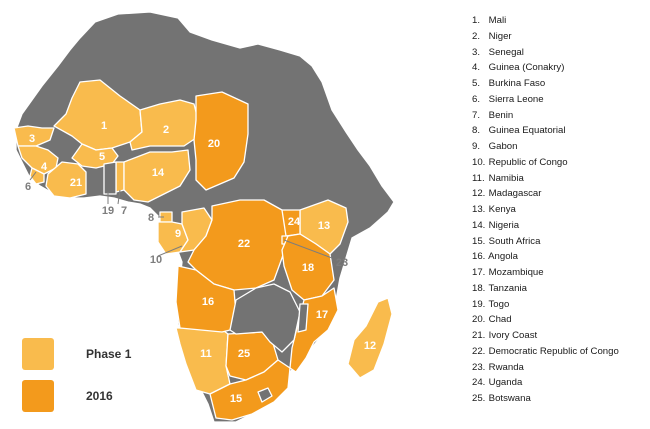 The width and height of the screenshot is (650, 429). I want to click on country-name: Ivory Coast, so click(513, 335).